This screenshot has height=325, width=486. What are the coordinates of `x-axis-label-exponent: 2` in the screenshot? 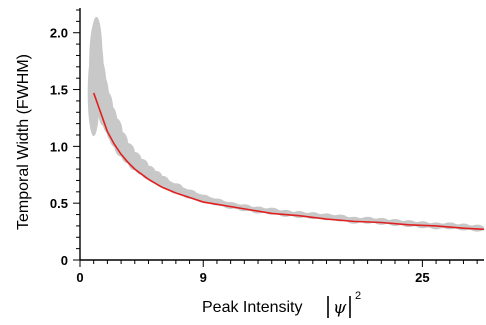 It's located at (358, 296).